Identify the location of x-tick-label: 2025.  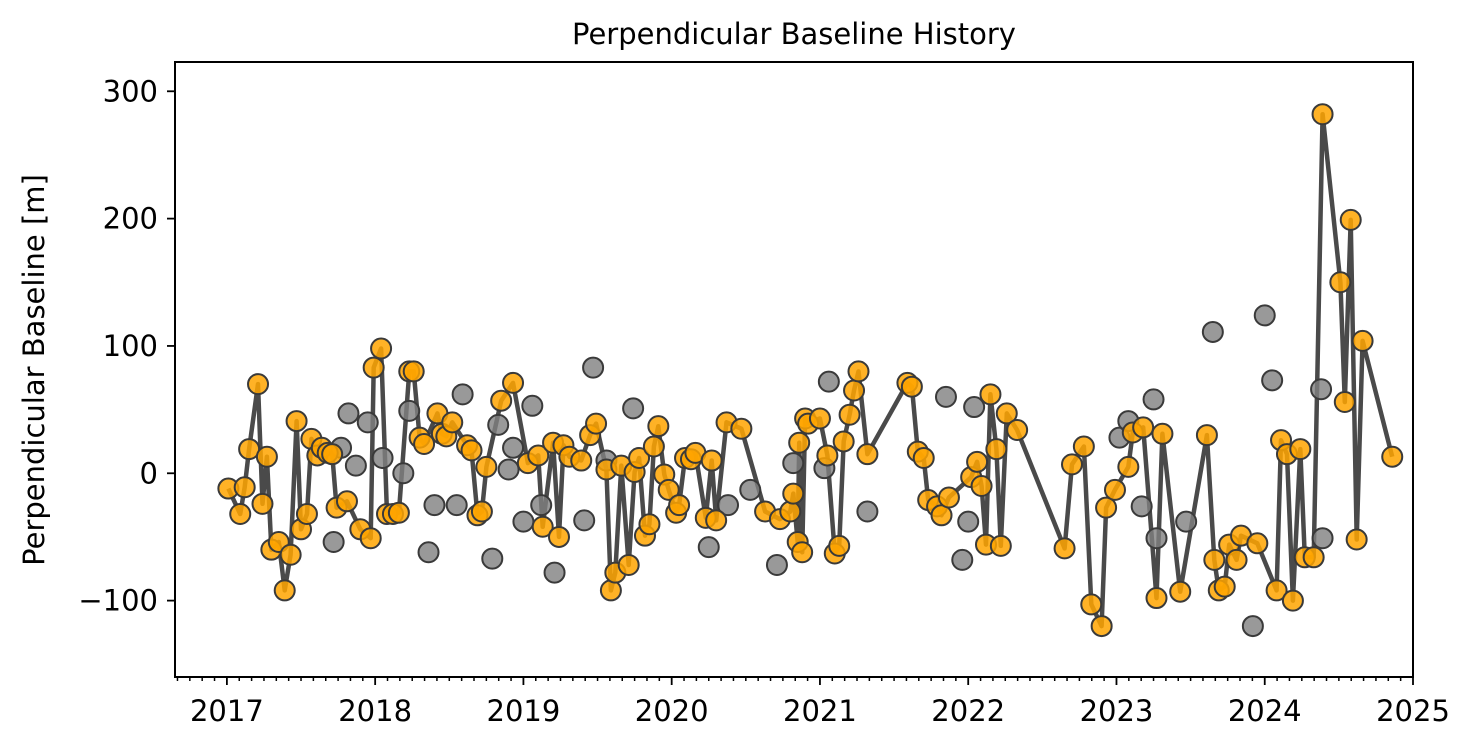
(1413, 711).